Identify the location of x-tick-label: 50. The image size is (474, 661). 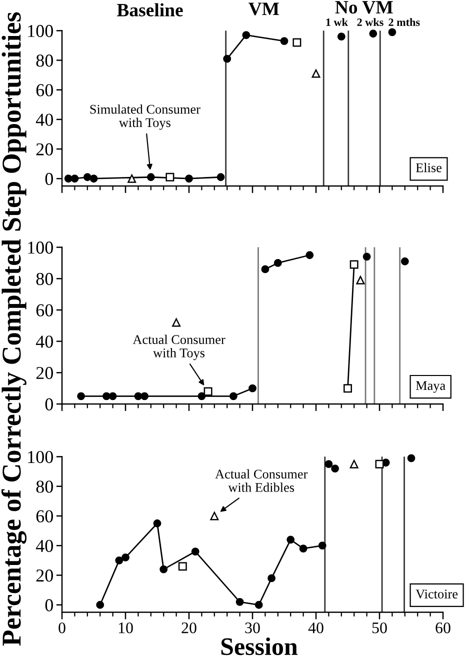
(379, 628).